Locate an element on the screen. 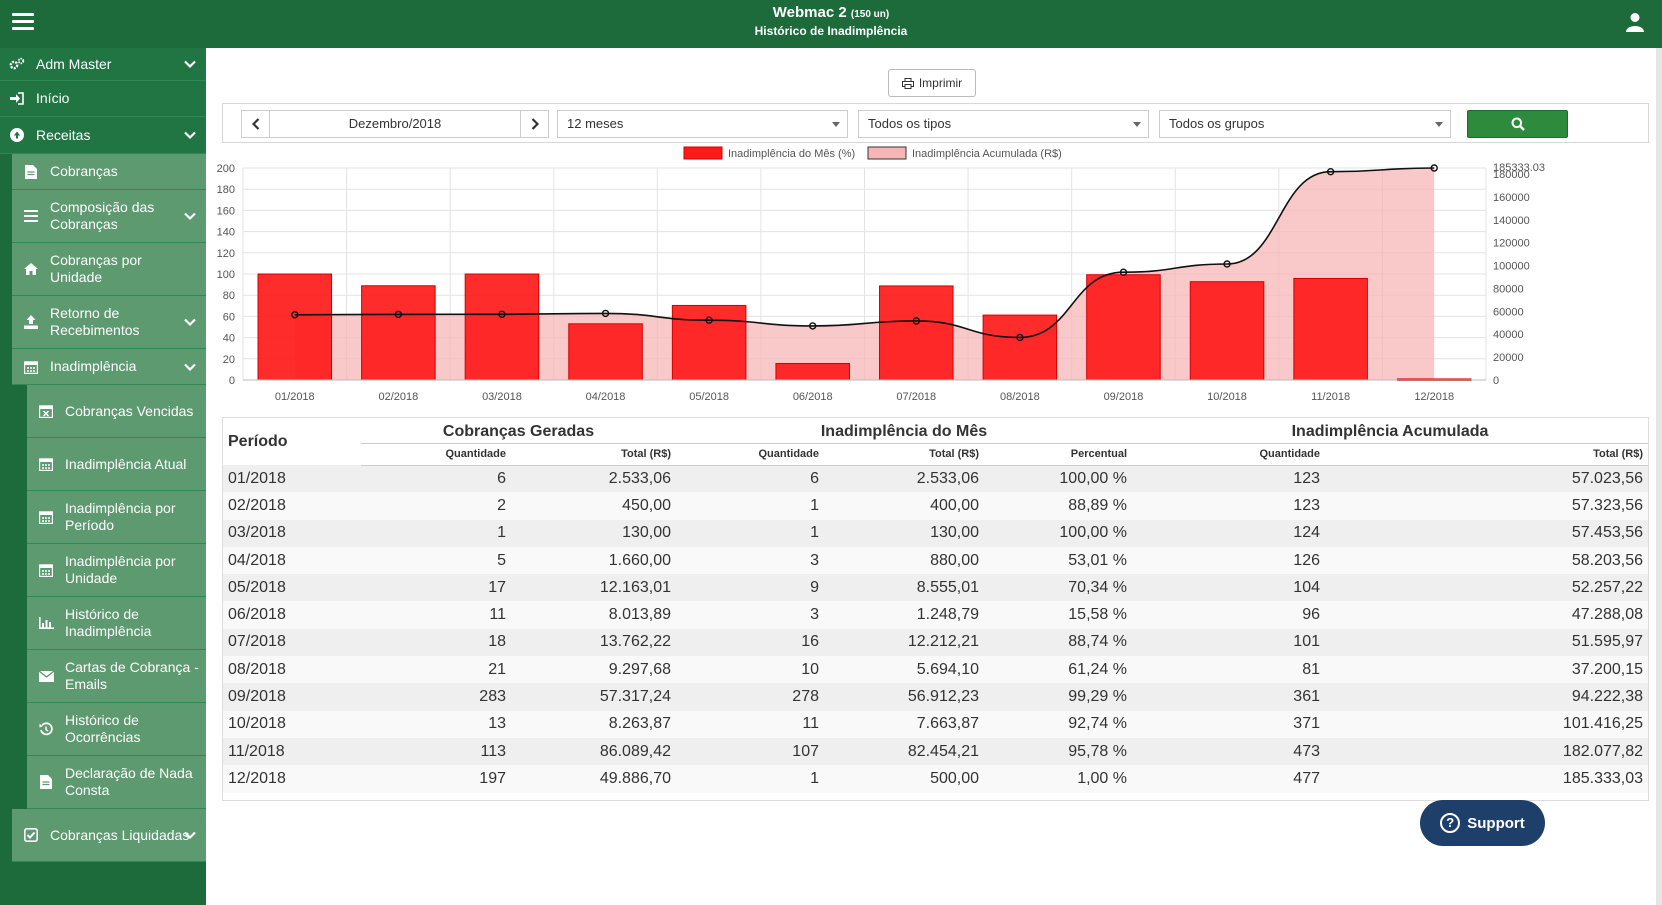 This screenshot has height=905, width=1662. y-tick-label-left: 120 is located at coordinates (226, 254).